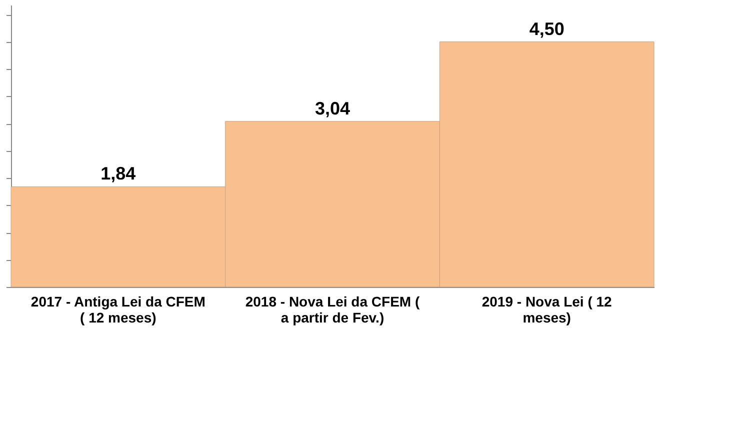  Describe the element at coordinates (546, 28) in the screenshot. I see `data-label: 4,50` at that location.